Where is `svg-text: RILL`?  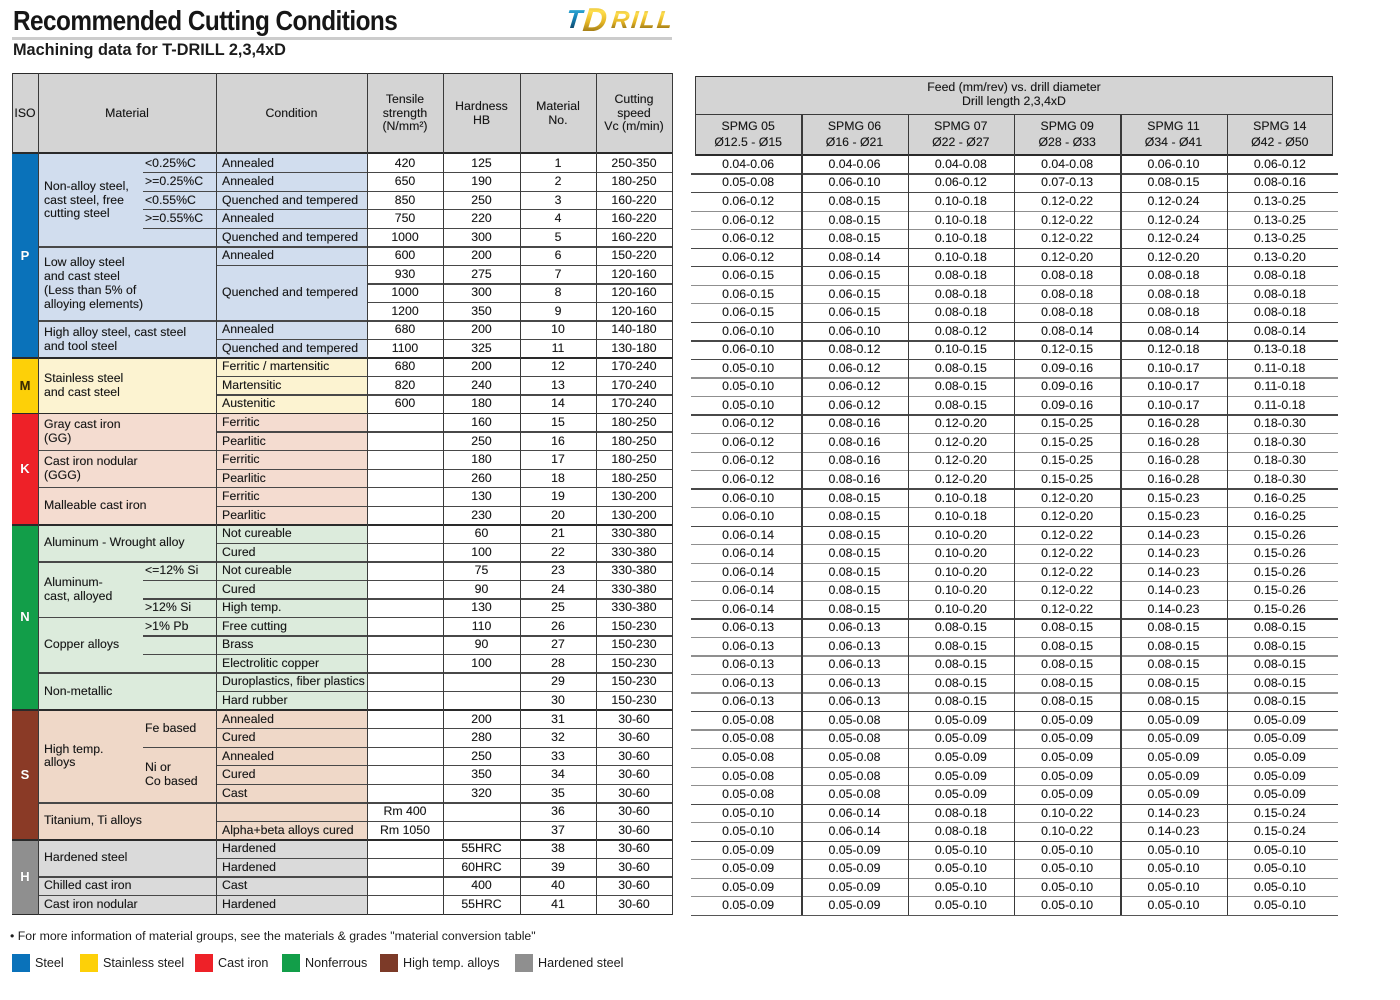 svg-text: RILL is located at coordinates (642, 20).